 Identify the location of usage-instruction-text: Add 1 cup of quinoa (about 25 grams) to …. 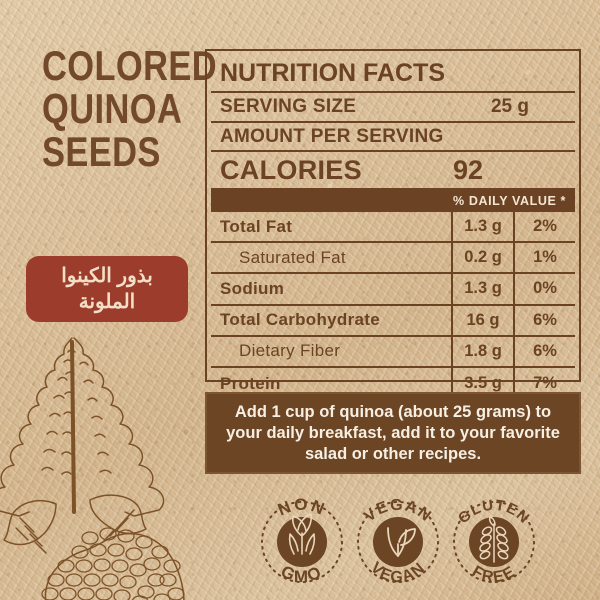
(393, 432).